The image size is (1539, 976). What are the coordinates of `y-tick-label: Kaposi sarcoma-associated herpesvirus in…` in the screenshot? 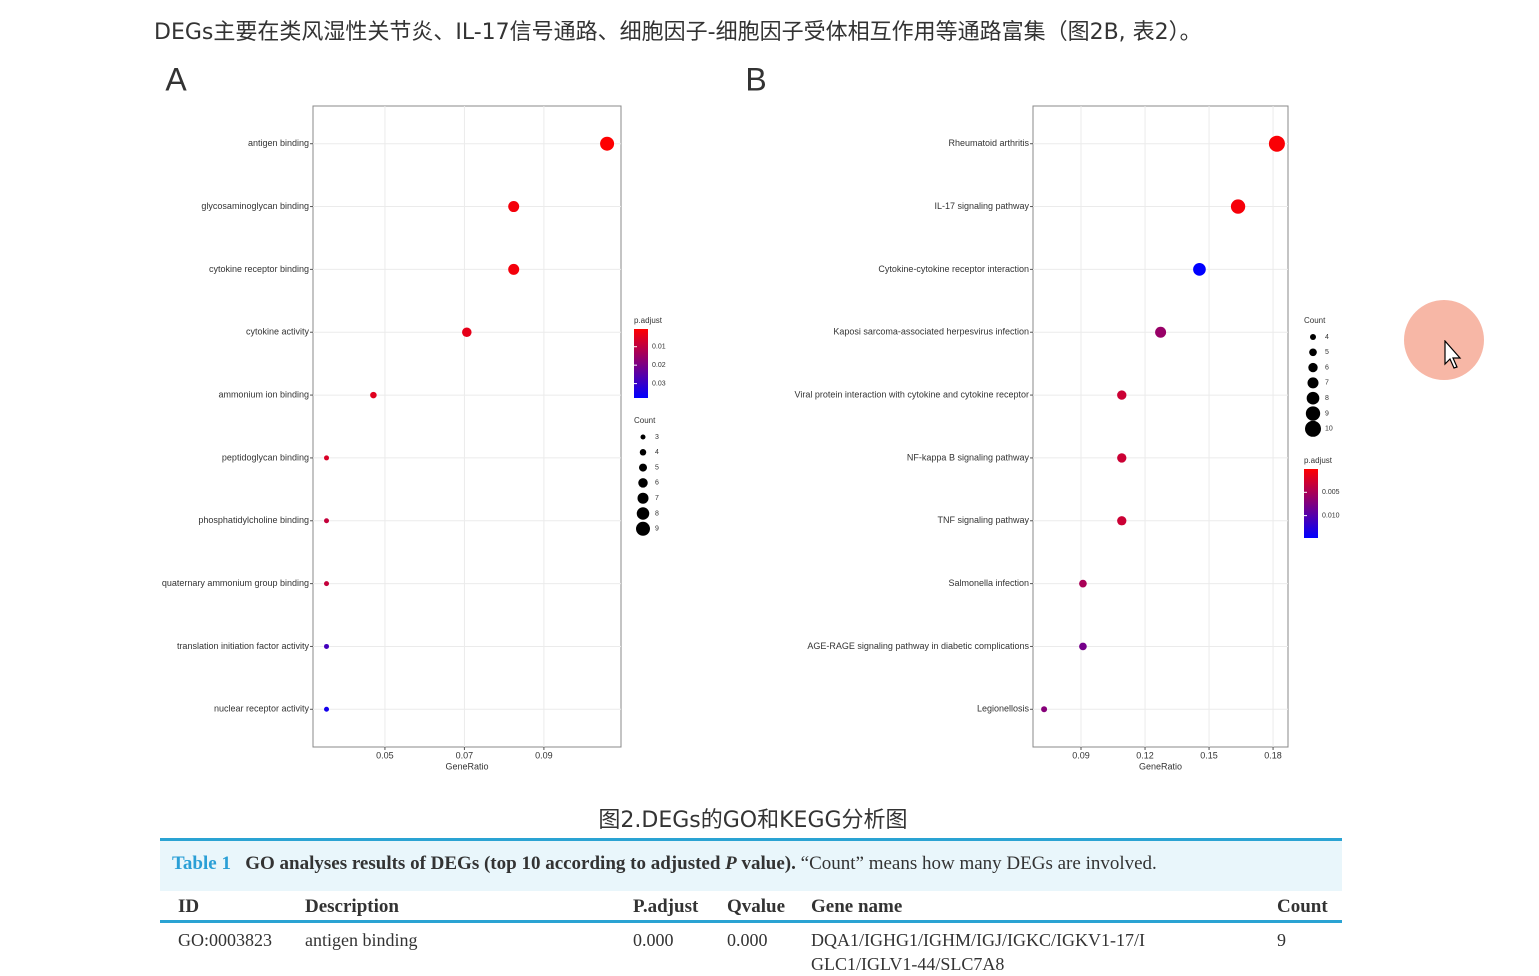 It's located at (931, 332).